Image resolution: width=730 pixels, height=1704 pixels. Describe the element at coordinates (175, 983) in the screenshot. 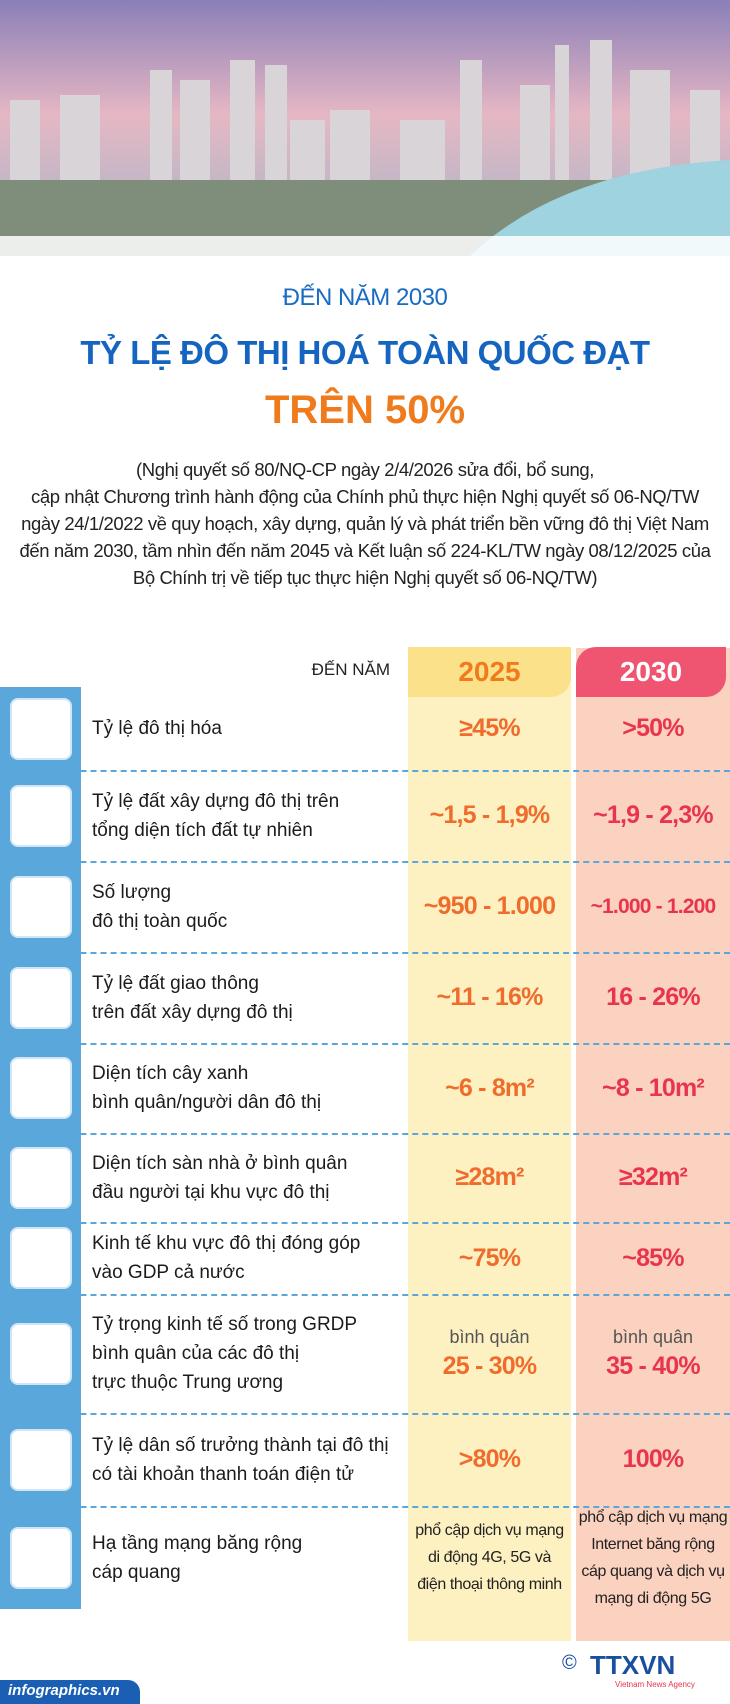

I see `label-line: Tỷ lệ đất giao thông` at that location.